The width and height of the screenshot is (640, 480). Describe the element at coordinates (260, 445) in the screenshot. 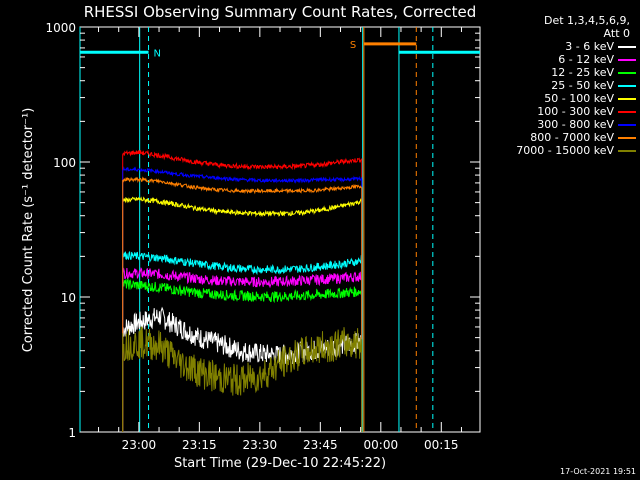

I see `x-tick-label: 23:30` at that location.